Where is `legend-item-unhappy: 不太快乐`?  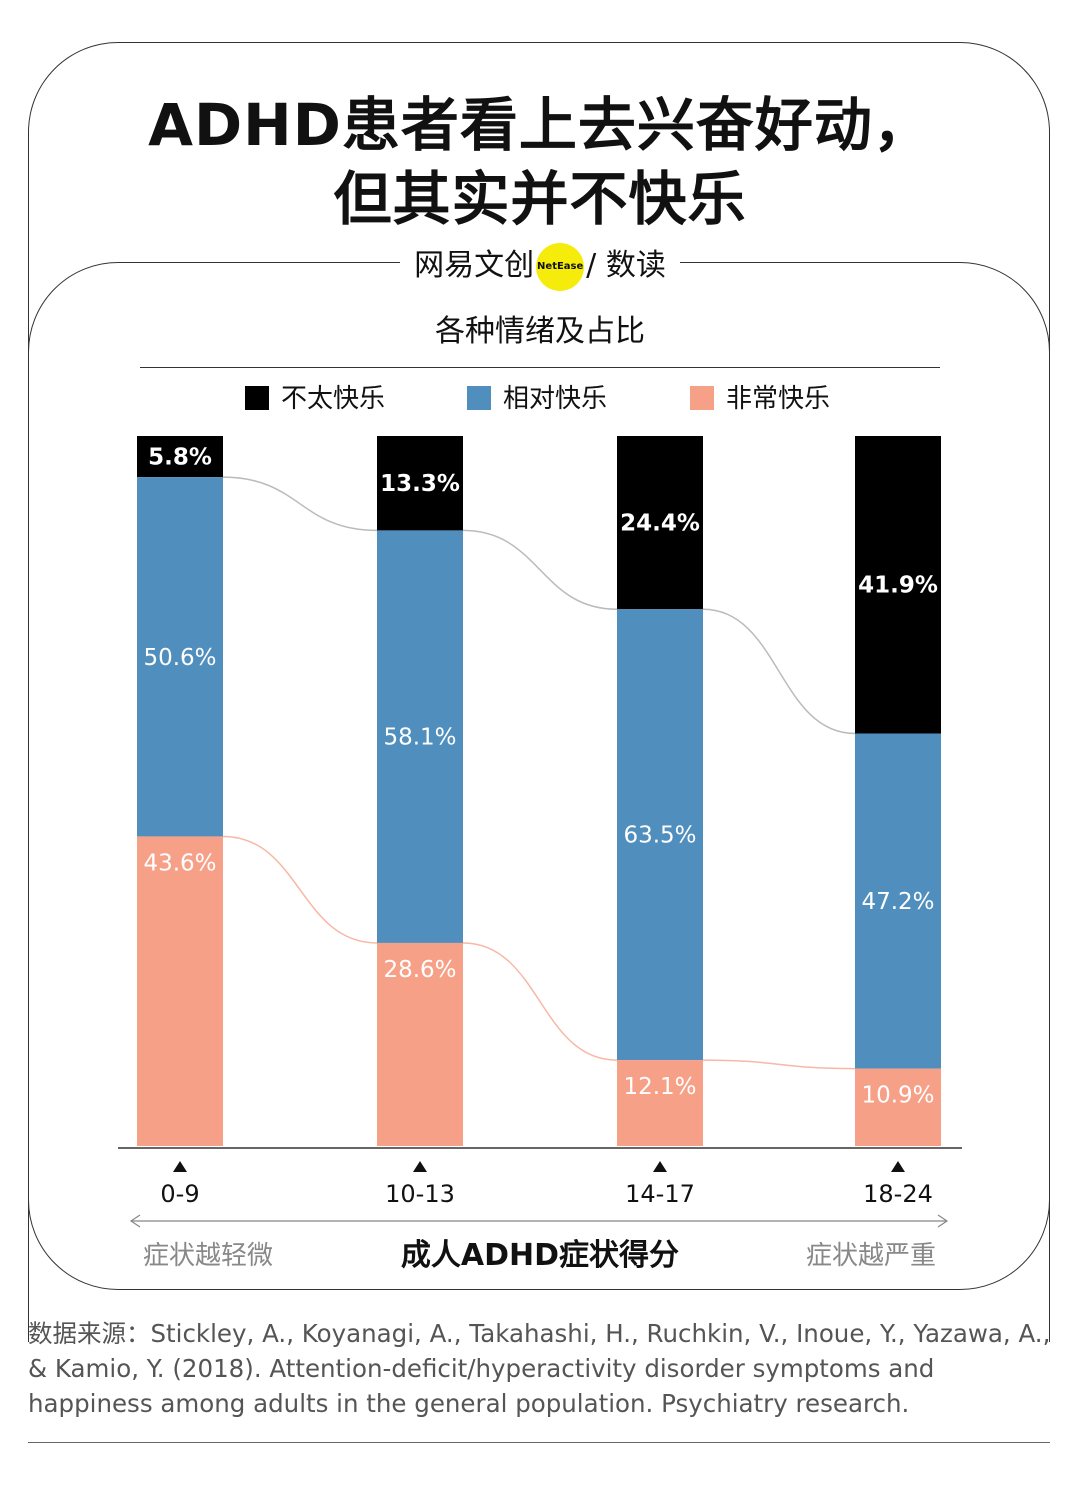 legend-item-unhappy: 不太快乐 is located at coordinates (315, 399).